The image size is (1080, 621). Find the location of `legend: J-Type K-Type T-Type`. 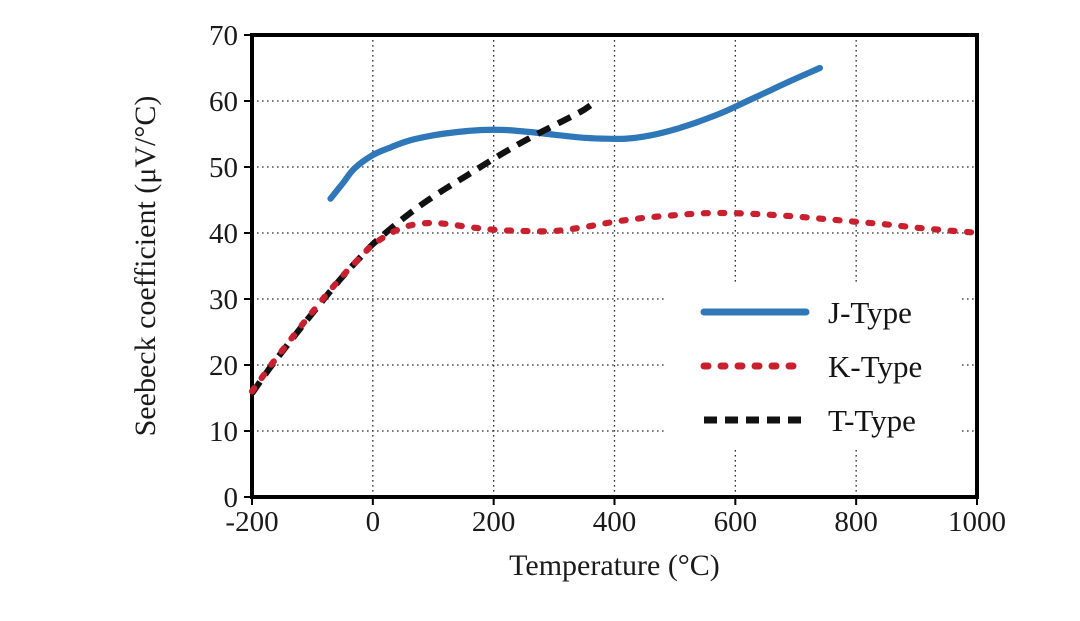

legend: J-Type K-Type T-Type is located at coordinates (813, 366).